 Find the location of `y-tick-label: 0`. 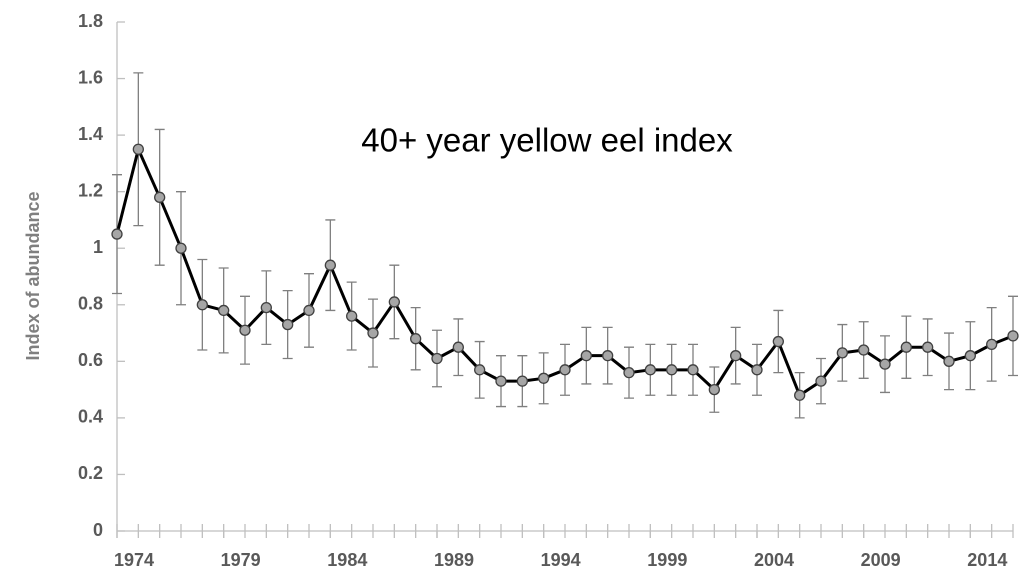

y-tick-label: 0 is located at coordinates (98, 530).